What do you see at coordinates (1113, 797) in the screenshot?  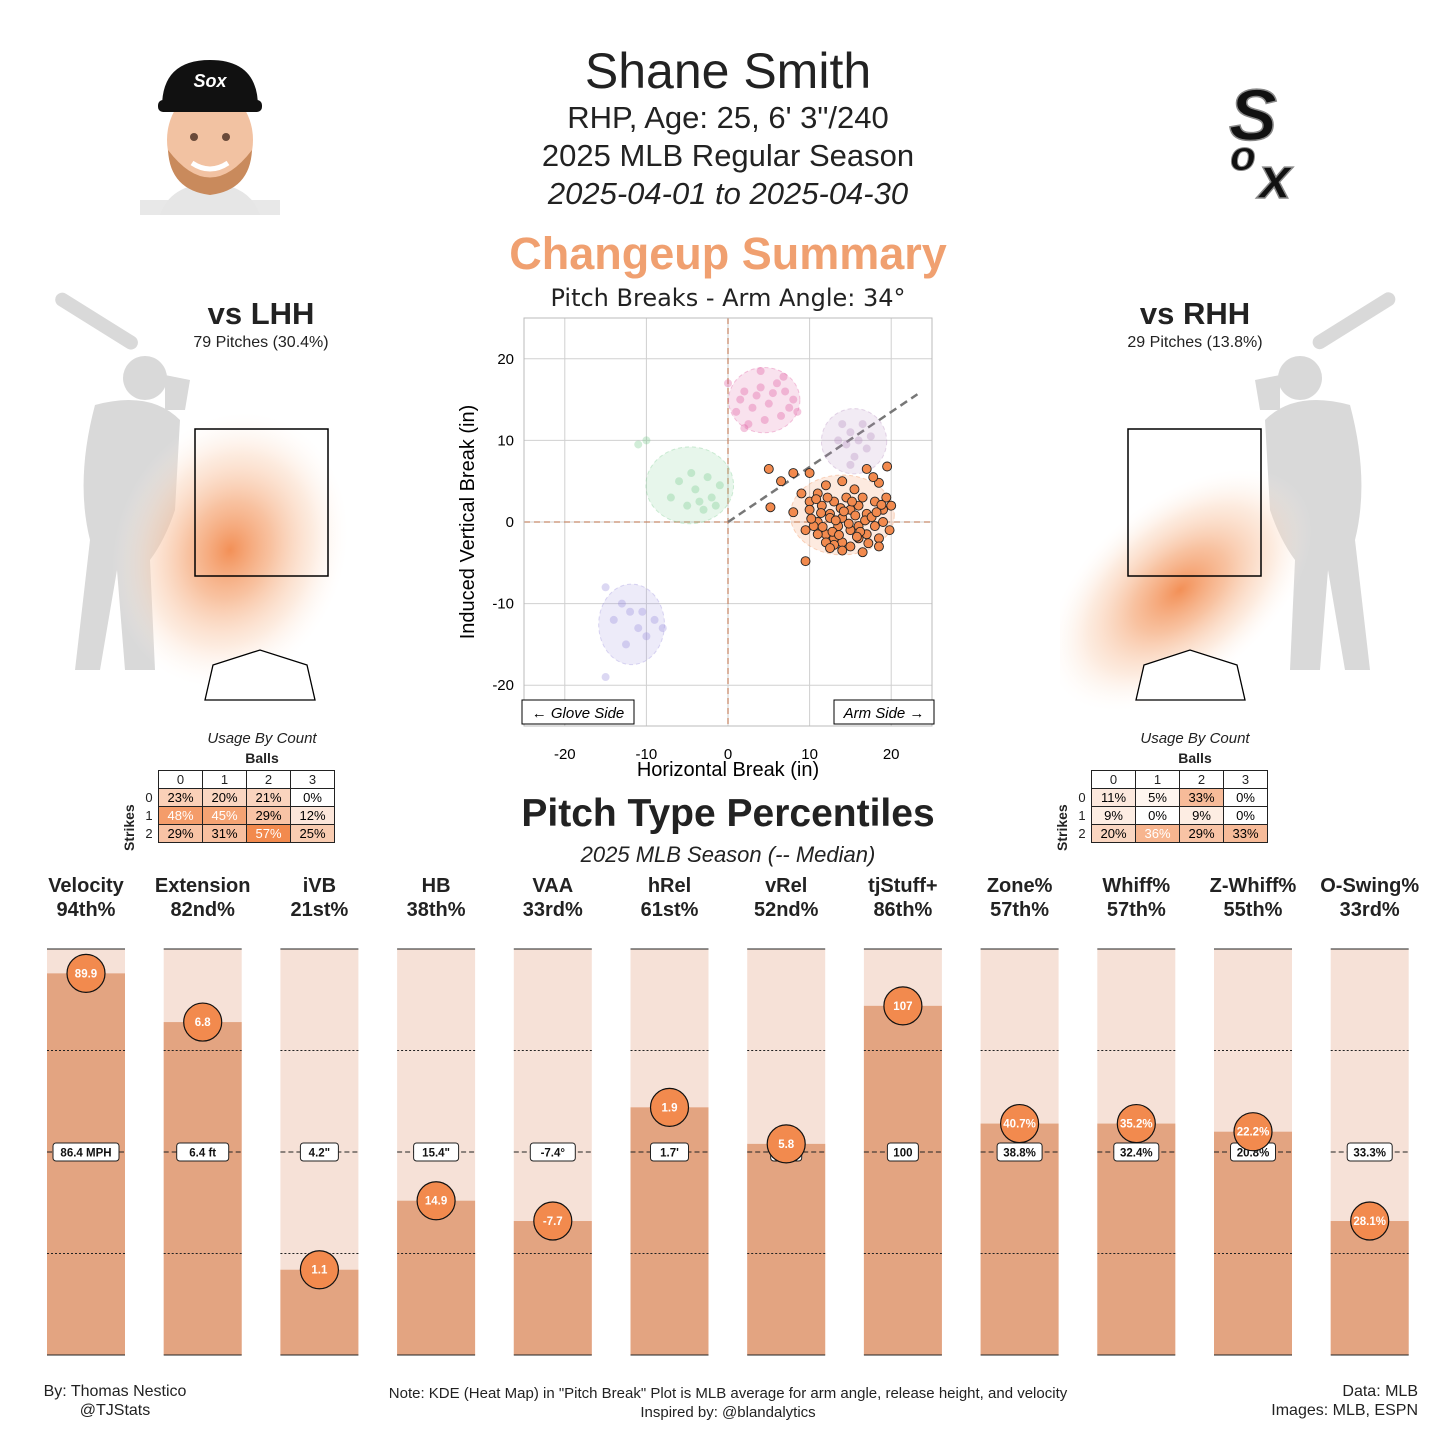 I see `usage-cell: 11%` at bounding box center [1113, 797].